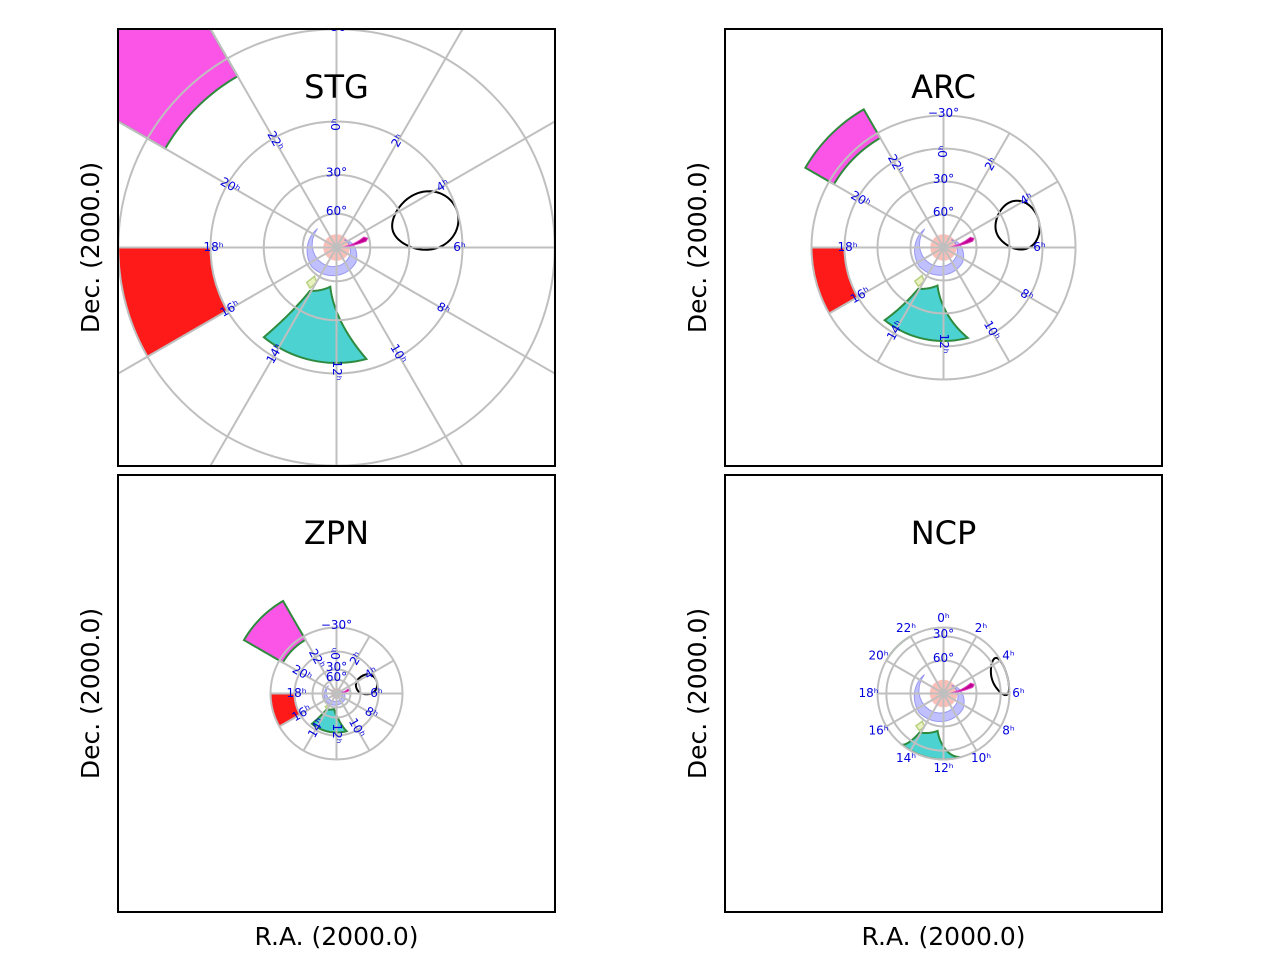  Describe the element at coordinates (336, 87) in the screenshot. I see `panel-title: STG` at that location.